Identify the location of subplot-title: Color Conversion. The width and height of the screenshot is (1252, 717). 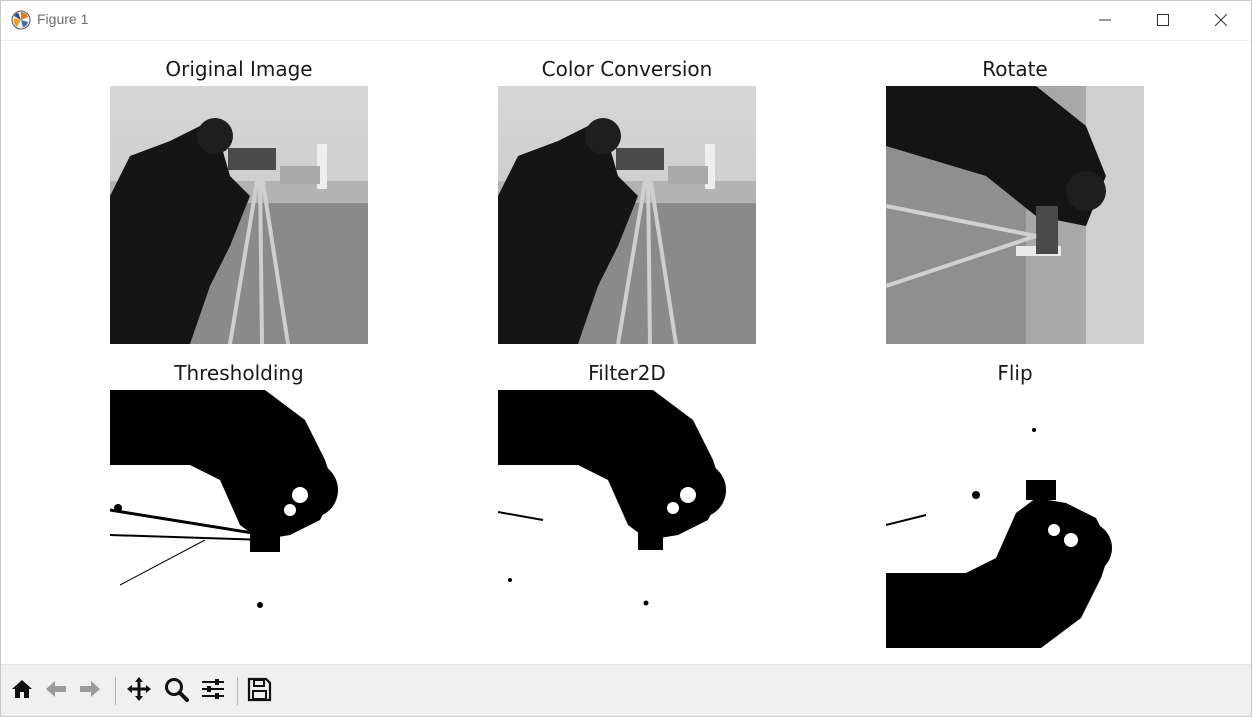
(627, 69).